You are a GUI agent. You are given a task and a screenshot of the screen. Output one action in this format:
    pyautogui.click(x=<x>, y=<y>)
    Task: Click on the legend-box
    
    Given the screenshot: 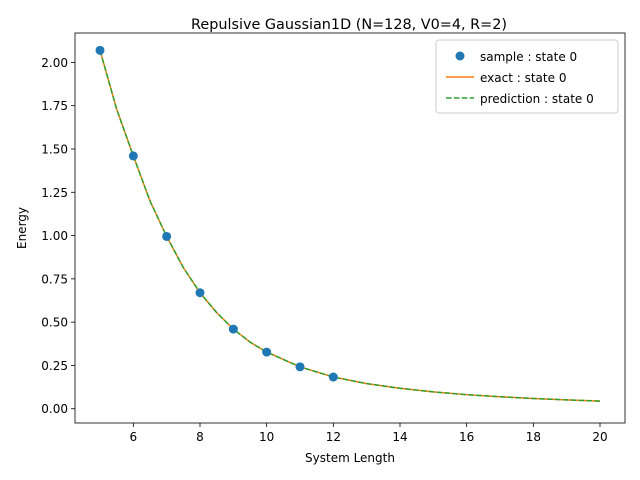 What is the action you would take?
    pyautogui.click(x=527, y=76)
    